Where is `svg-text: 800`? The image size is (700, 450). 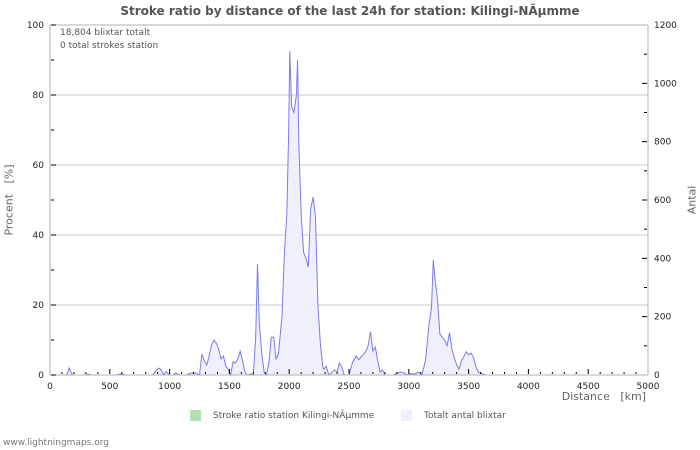
svg-text: 800 is located at coordinates (662, 143).